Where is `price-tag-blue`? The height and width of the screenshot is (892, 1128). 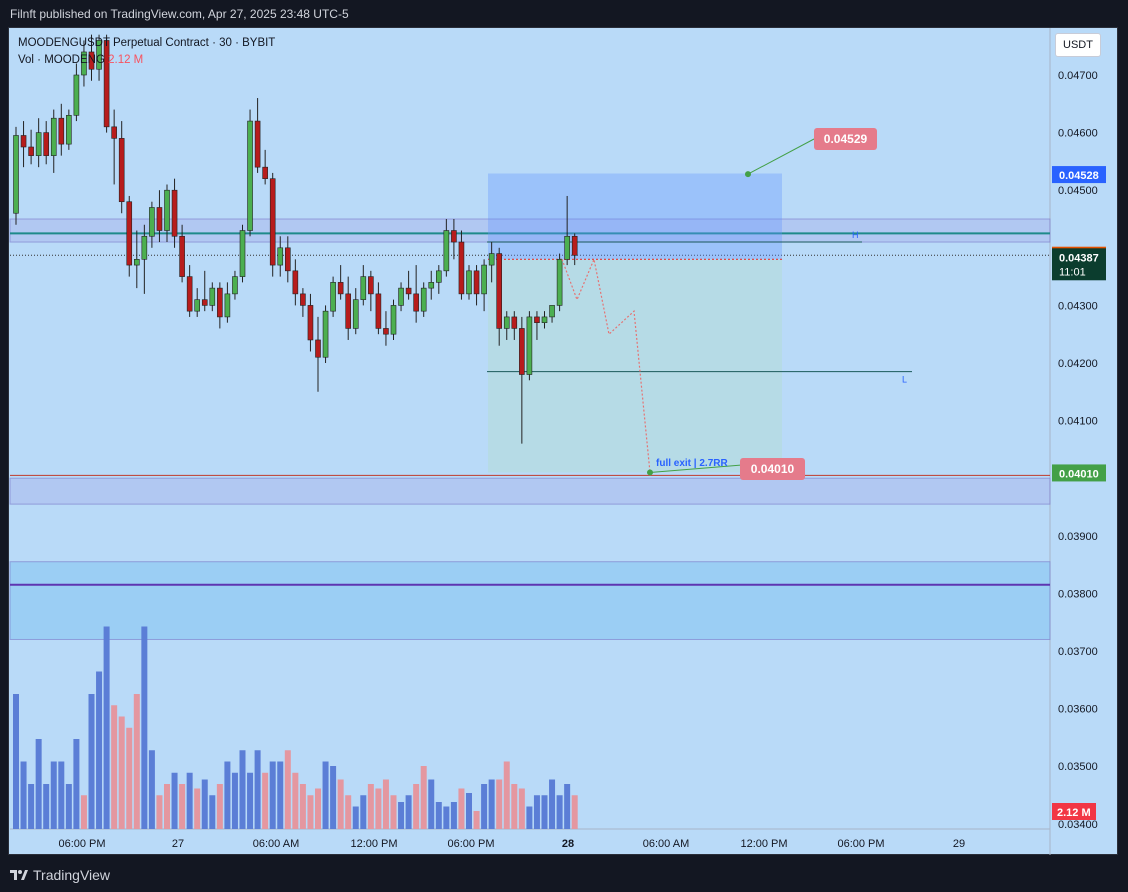 price-tag-blue is located at coordinates (1079, 175).